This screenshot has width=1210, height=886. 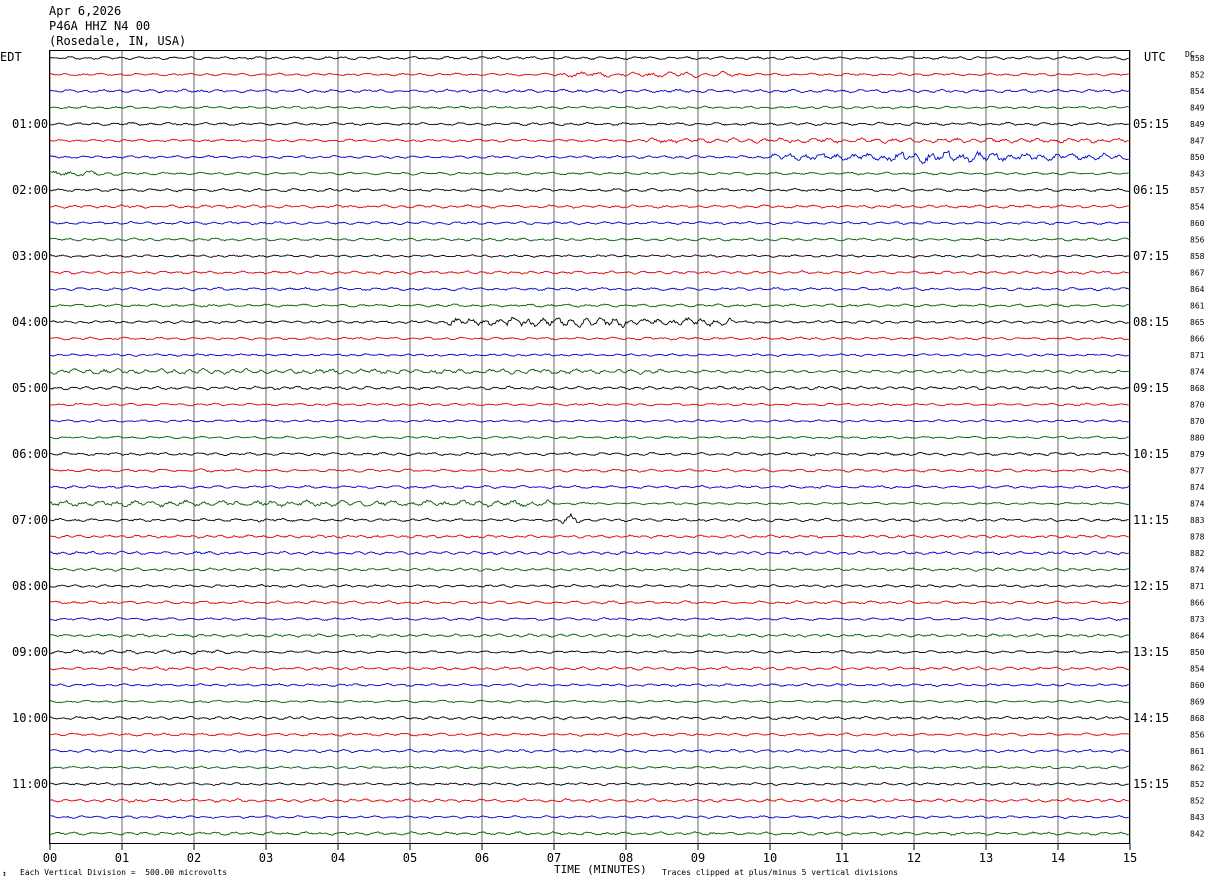 I want to click on left-hour-label: 06:00, so click(x=30, y=454).